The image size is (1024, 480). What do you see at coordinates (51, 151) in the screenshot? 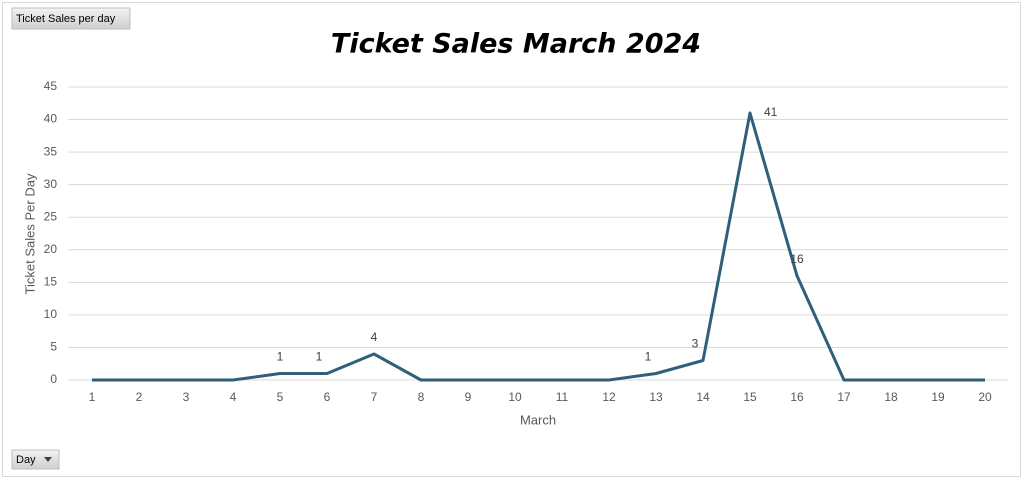
I see `y-tick-label: 35` at bounding box center [51, 151].